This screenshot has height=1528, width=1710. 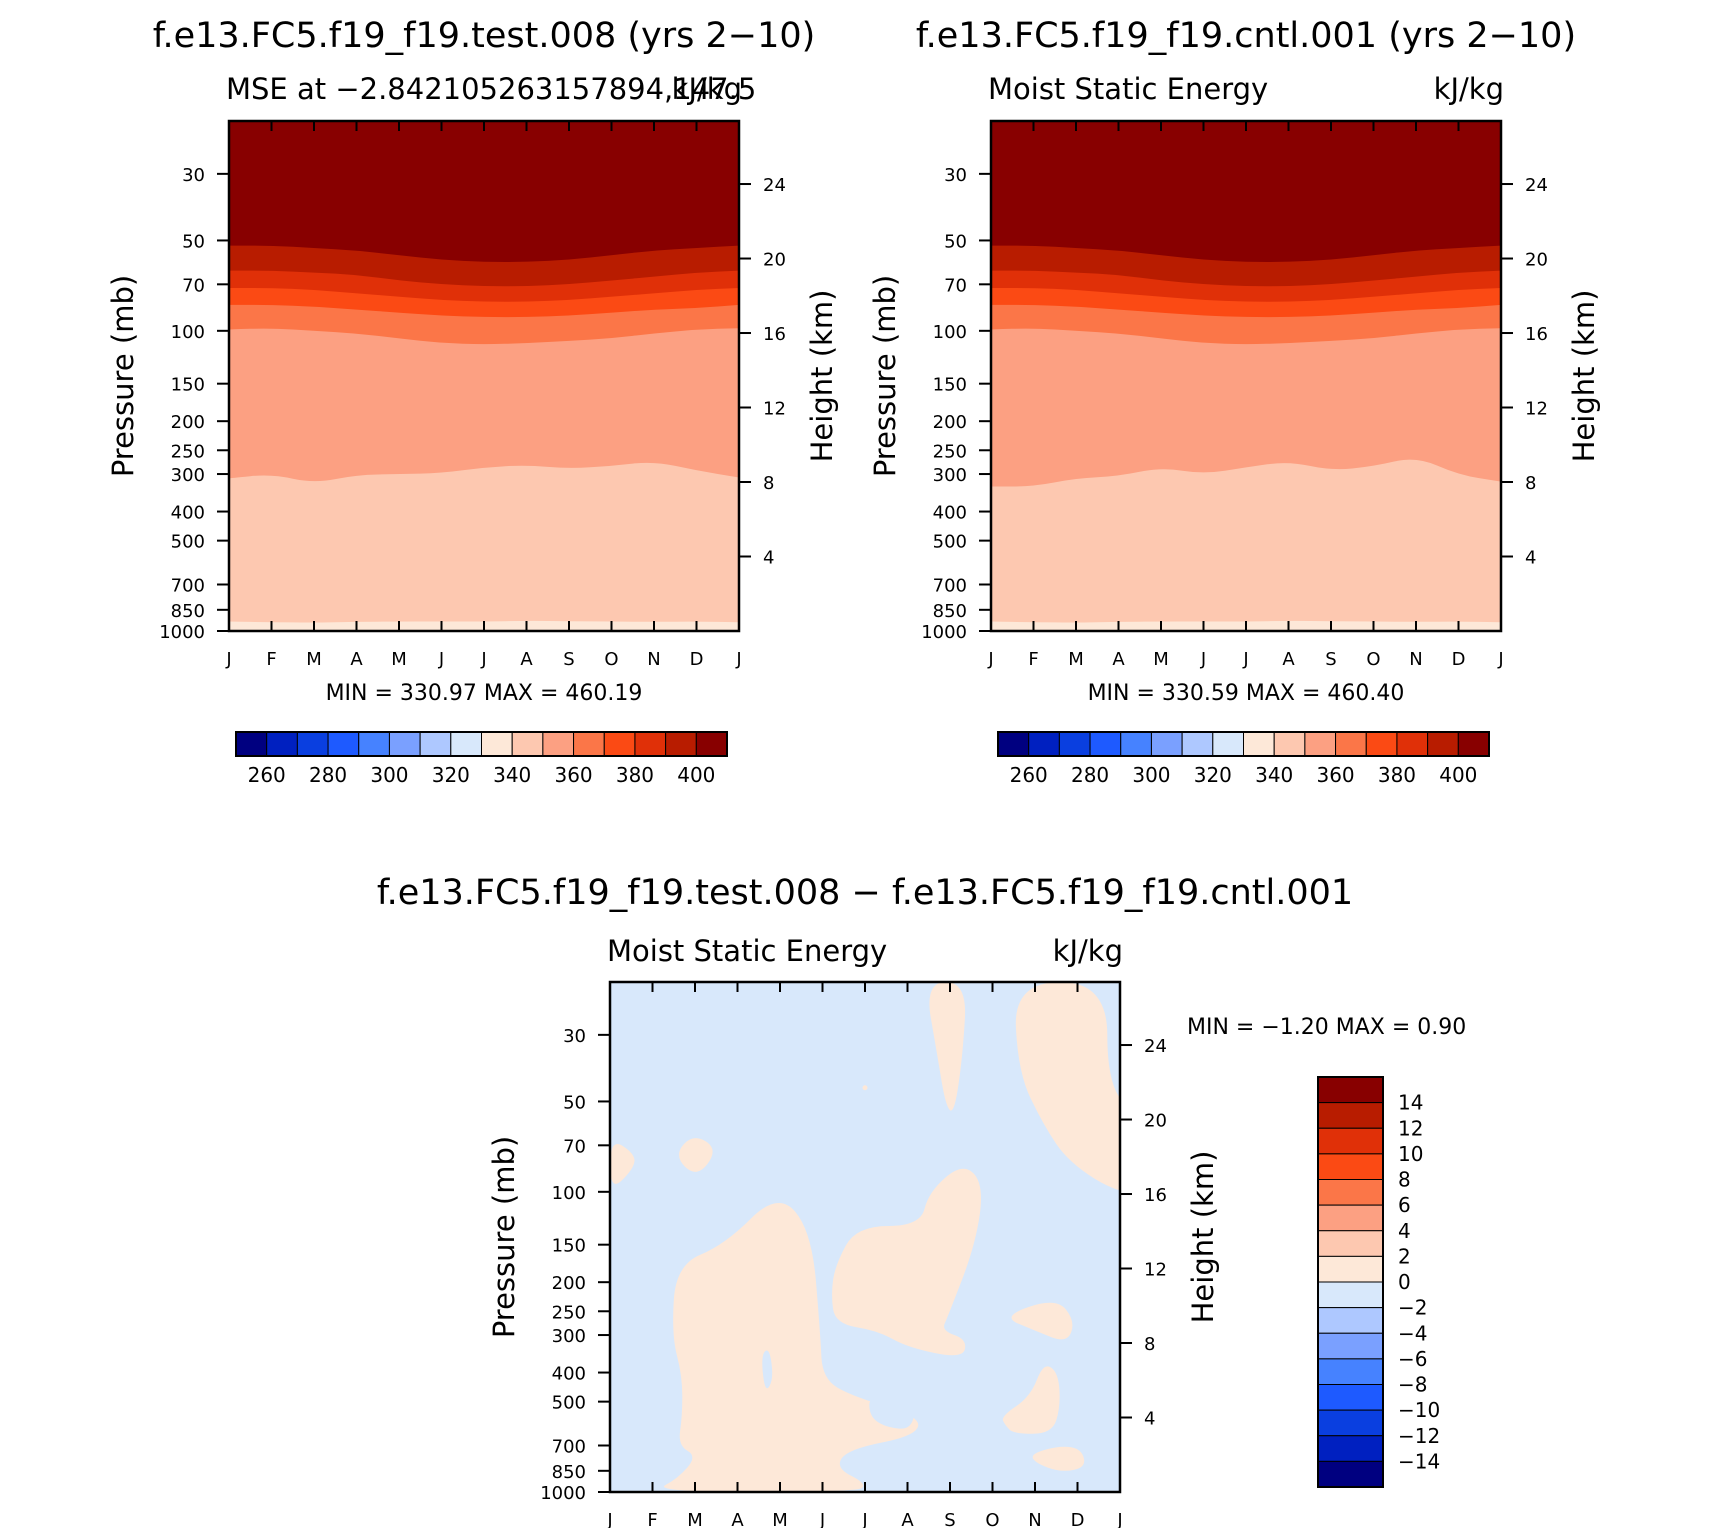 What do you see at coordinates (1524, 372) in the screenshot?
I see `height-axis: 24 20 16 12 8 4` at bounding box center [1524, 372].